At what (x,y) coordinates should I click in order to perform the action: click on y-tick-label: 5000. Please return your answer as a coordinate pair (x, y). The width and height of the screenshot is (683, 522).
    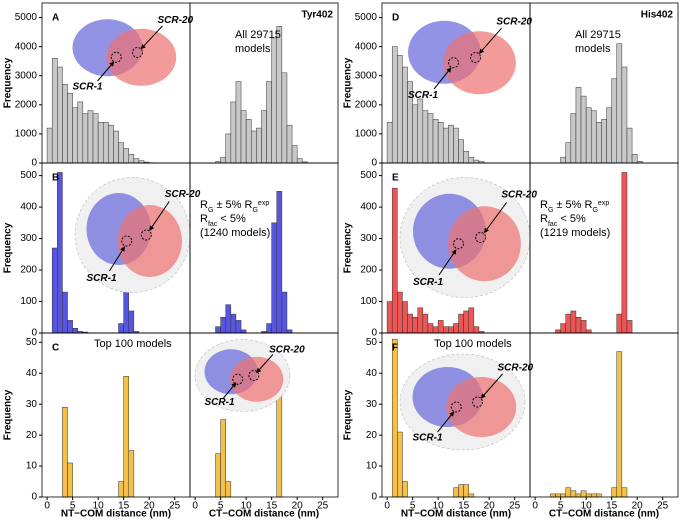
    Looking at the image, I should click on (26, 17).